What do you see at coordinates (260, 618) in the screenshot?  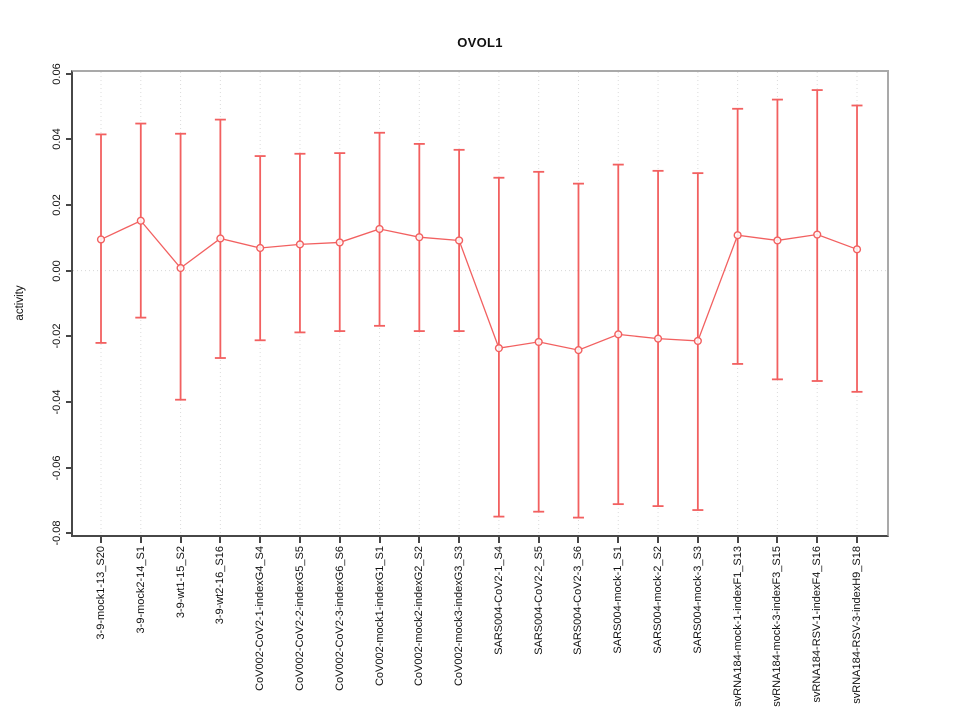 I see `x-tick-label: CoV002-CoV2-1-indexG4_S4` at bounding box center [260, 618].